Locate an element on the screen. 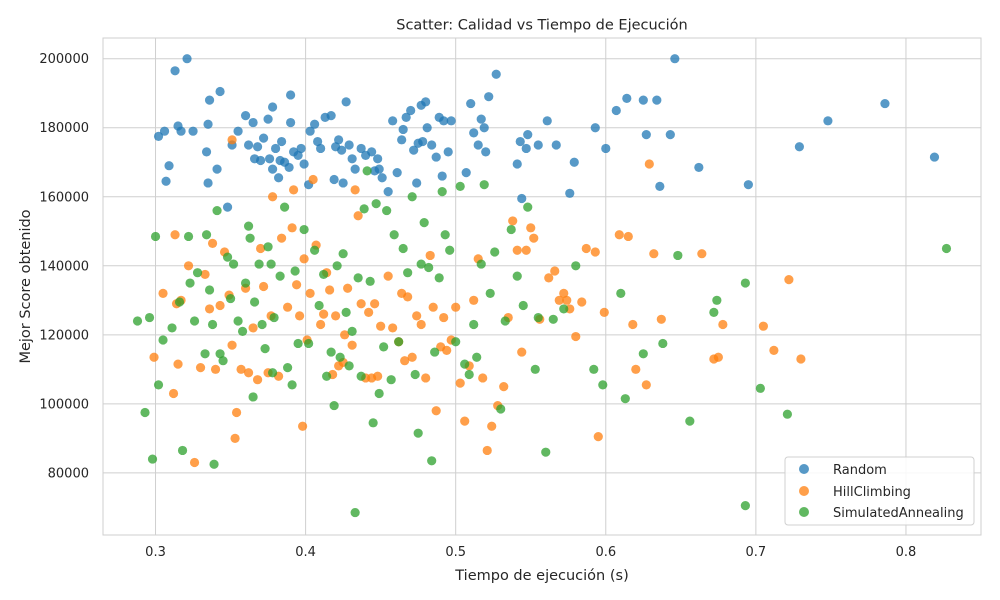 This screenshot has width=1000, height=600. chart-title: Scatter: Calidad vs Tiempo de Ejecución is located at coordinates (542, 26).